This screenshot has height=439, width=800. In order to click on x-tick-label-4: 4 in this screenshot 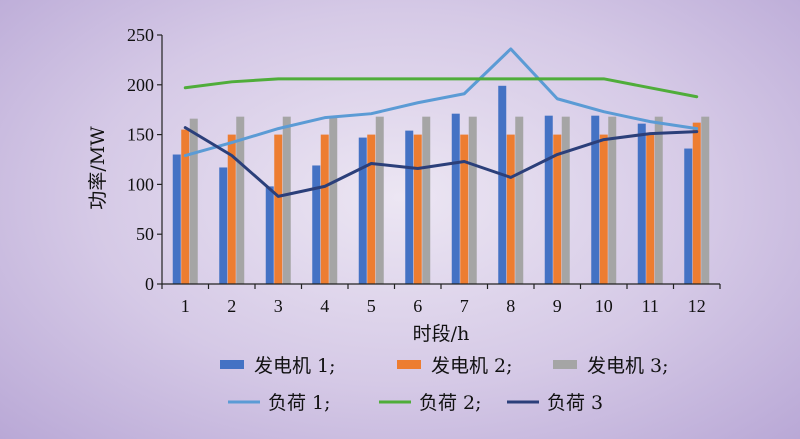, I will do `click(324, 306)`.